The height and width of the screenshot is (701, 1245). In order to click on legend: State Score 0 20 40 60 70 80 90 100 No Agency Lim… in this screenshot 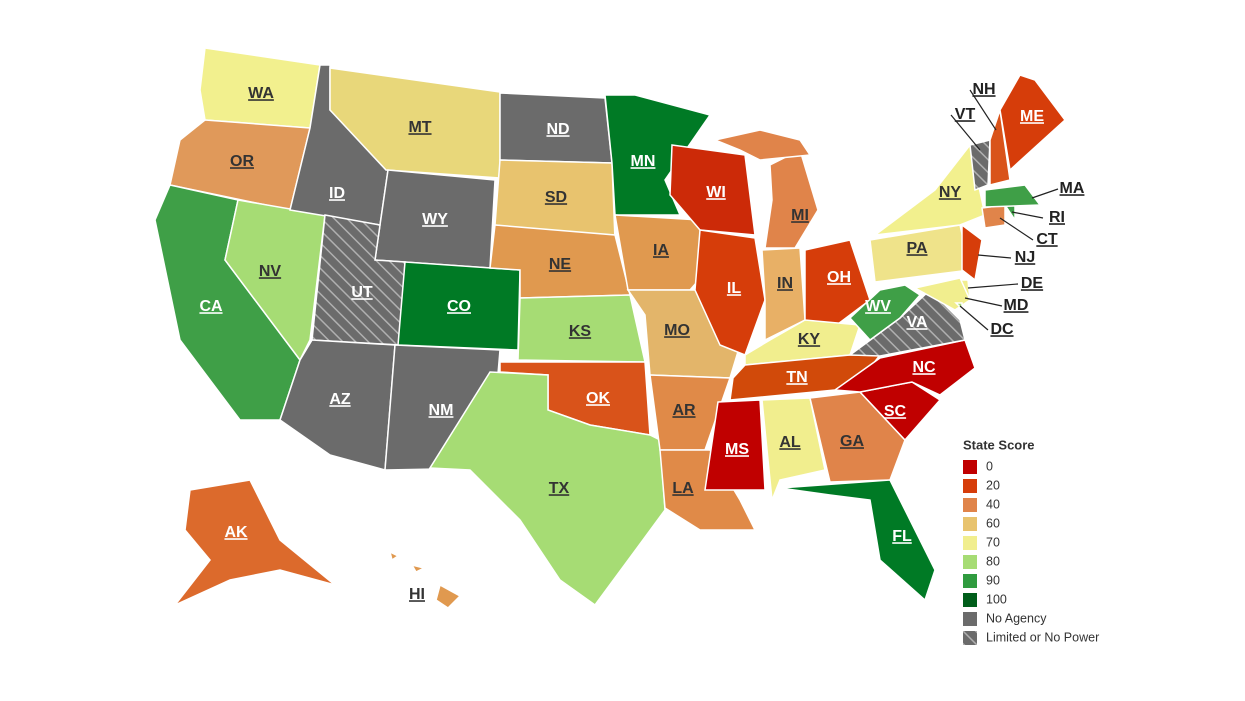, I will do `click(1031, 541)`.